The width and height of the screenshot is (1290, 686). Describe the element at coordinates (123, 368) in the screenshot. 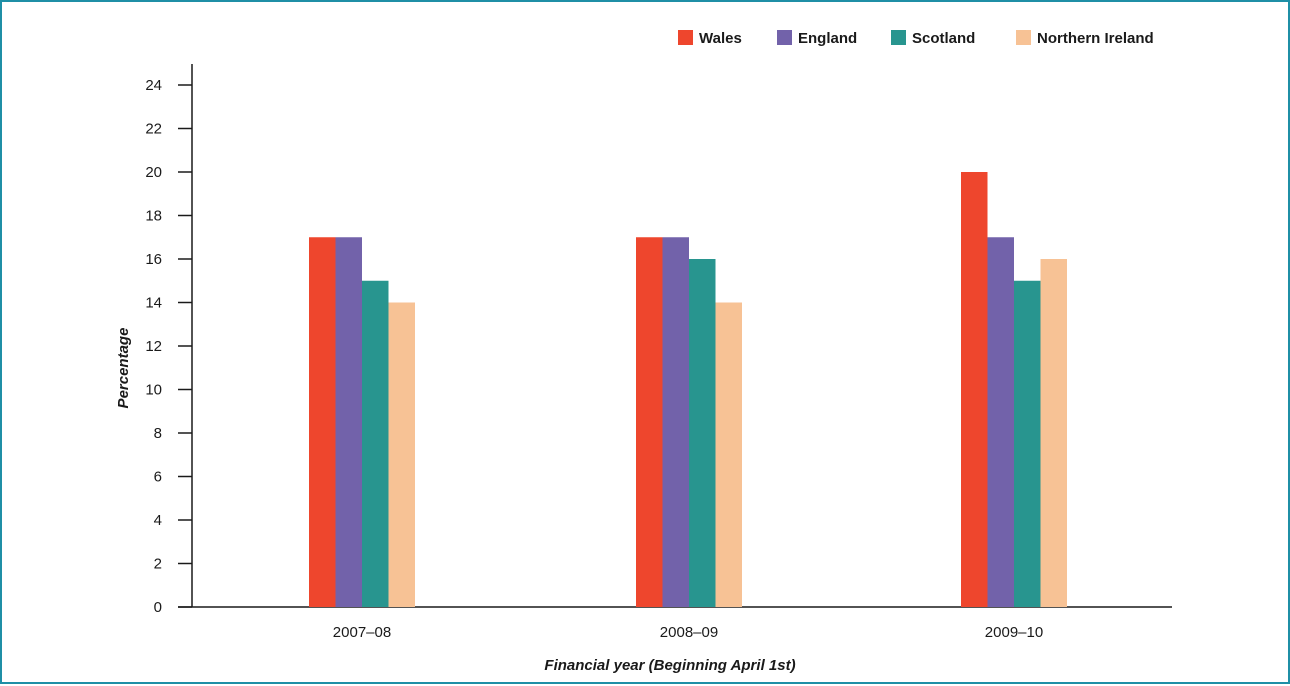

I see `y-axis-title: Percentage` at that location.